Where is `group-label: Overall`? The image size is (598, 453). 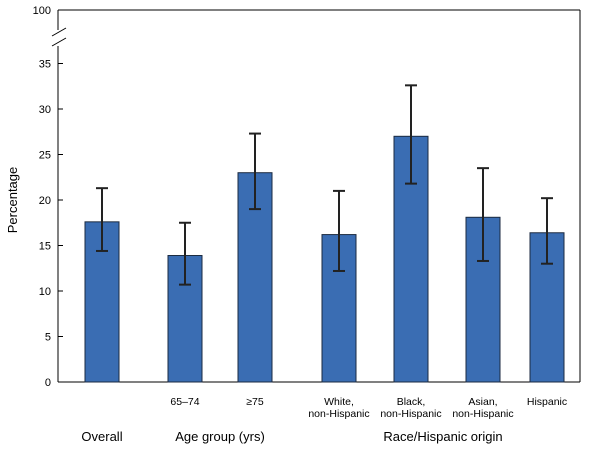 group-label: Overall is located at coordinates (101, 436).